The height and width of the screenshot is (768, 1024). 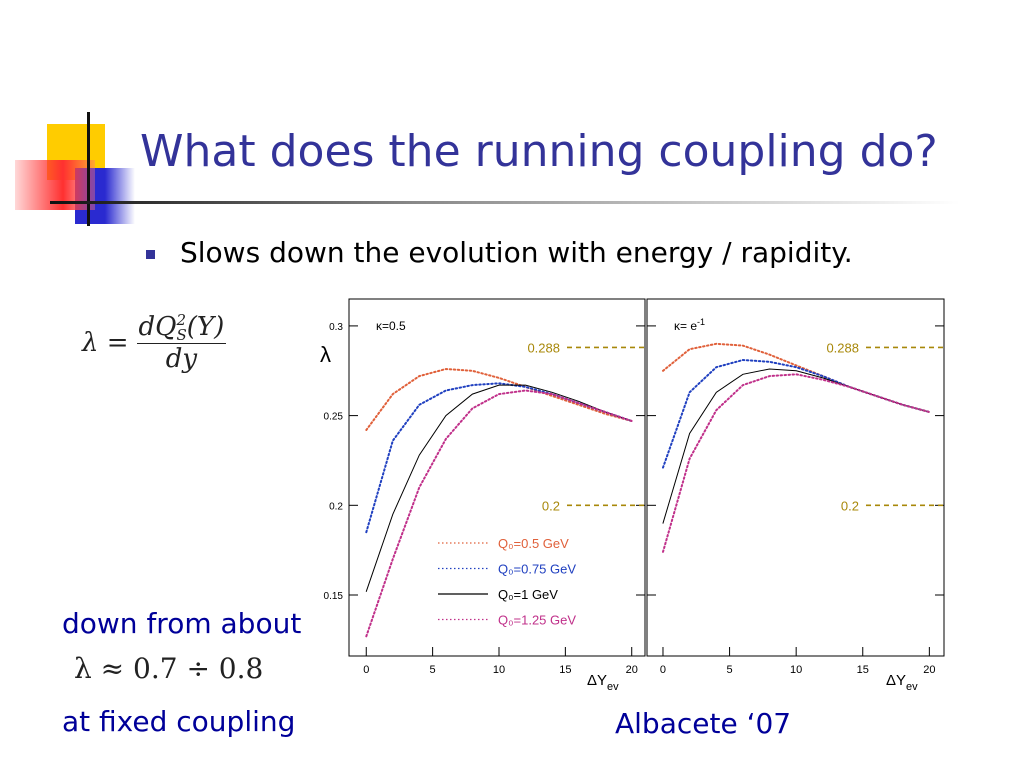 What do you see at coordinates (701, 322) in the screenshot?
I see `panel-title-sup: -1` at bounding box center [701, 322].